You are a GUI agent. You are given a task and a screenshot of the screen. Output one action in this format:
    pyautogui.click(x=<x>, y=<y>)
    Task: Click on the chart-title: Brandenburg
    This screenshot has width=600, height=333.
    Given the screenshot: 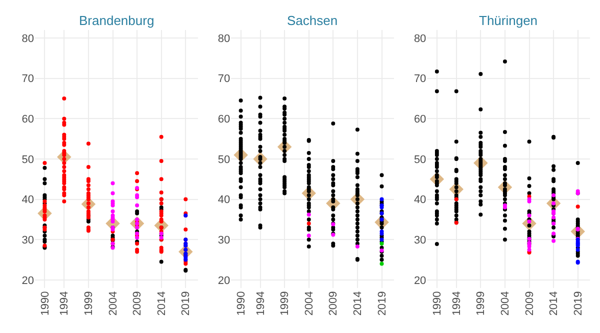 What is the action you would take?
    pyautogui.click(x=116, y=20)
    